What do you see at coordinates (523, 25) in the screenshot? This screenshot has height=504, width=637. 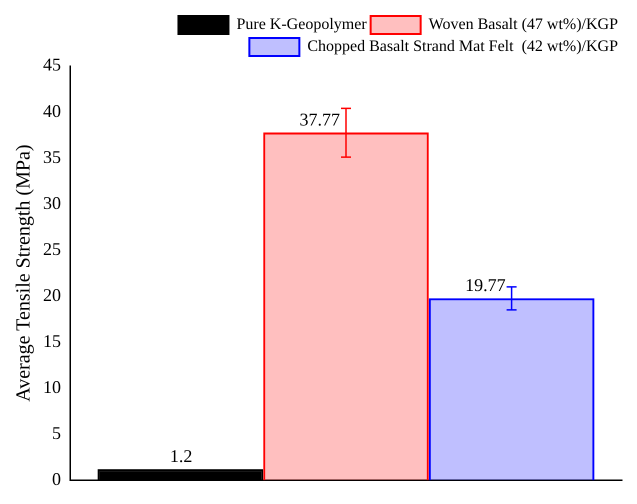 I see `legend-label: Woven Basalt (47 wt%)/KGP` at bounding box center [523, 25].